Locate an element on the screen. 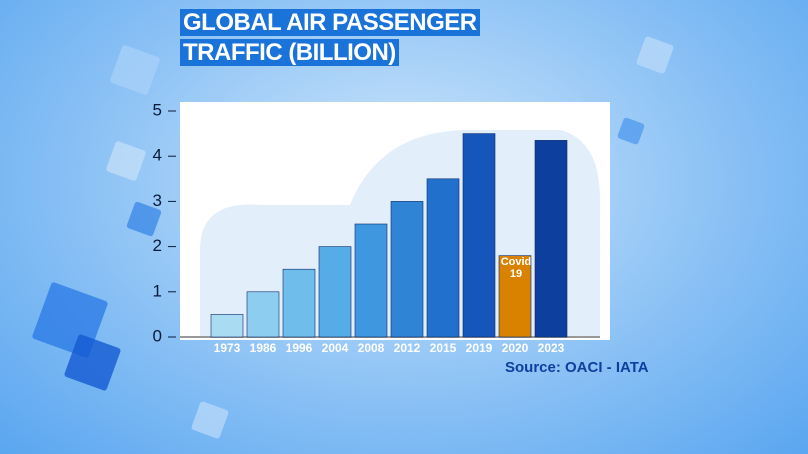 The width and height of the screenshot is (808, 454). y-tick-label: 2 is located at coordinates (157, 245).